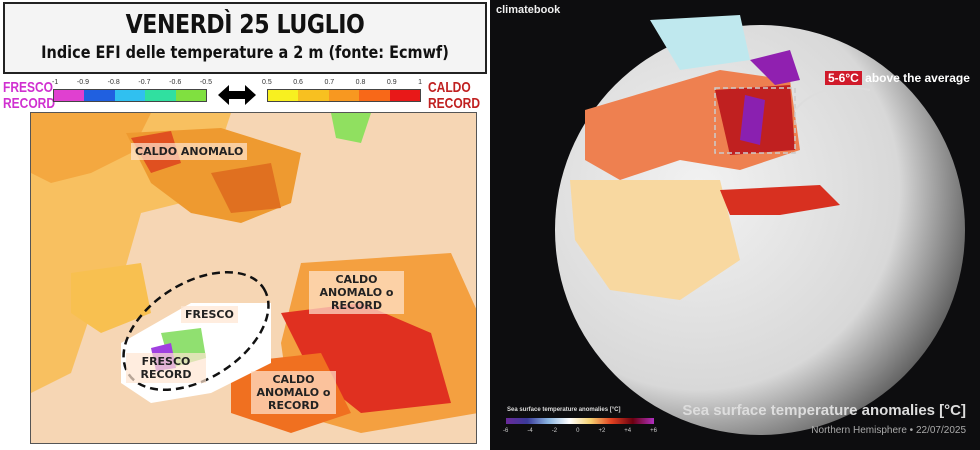  I want to click on label-caldo-south: CALDO ANOMALO o RECORD, so click(293, 392).